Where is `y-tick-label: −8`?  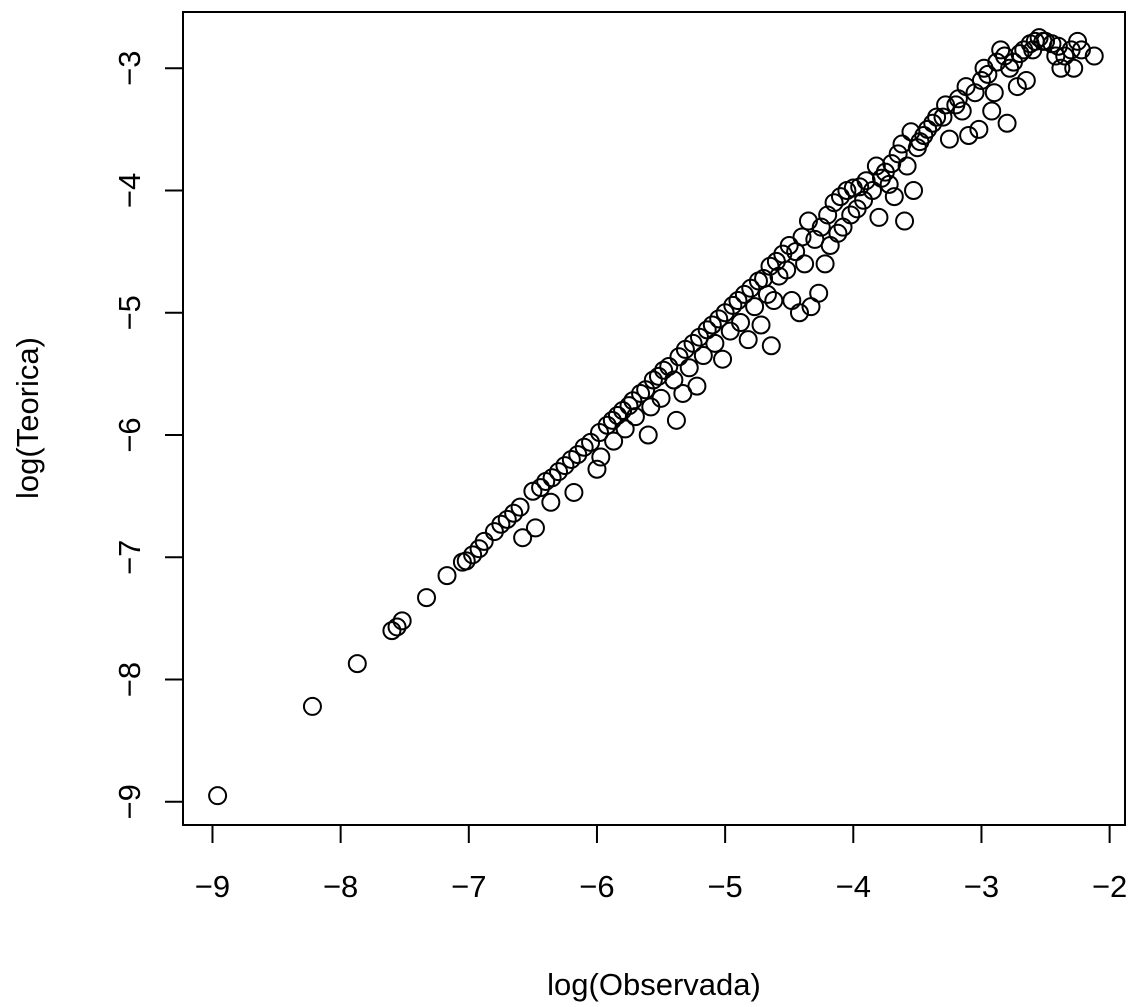 y-tick-label: −8 is located at coordinates (129, 679).